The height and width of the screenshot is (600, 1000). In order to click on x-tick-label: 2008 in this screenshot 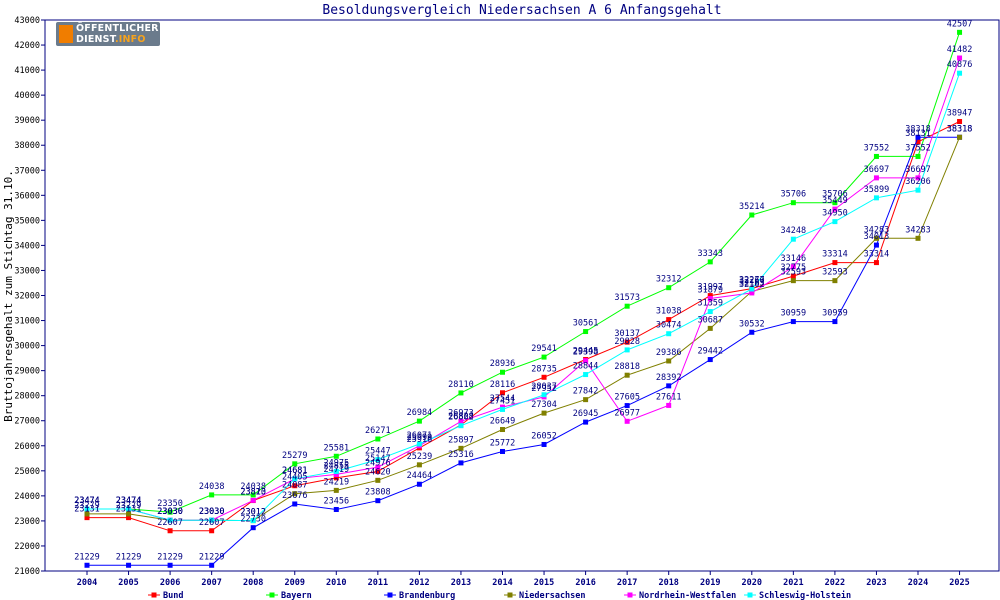, I will do `click(253, 583)`.